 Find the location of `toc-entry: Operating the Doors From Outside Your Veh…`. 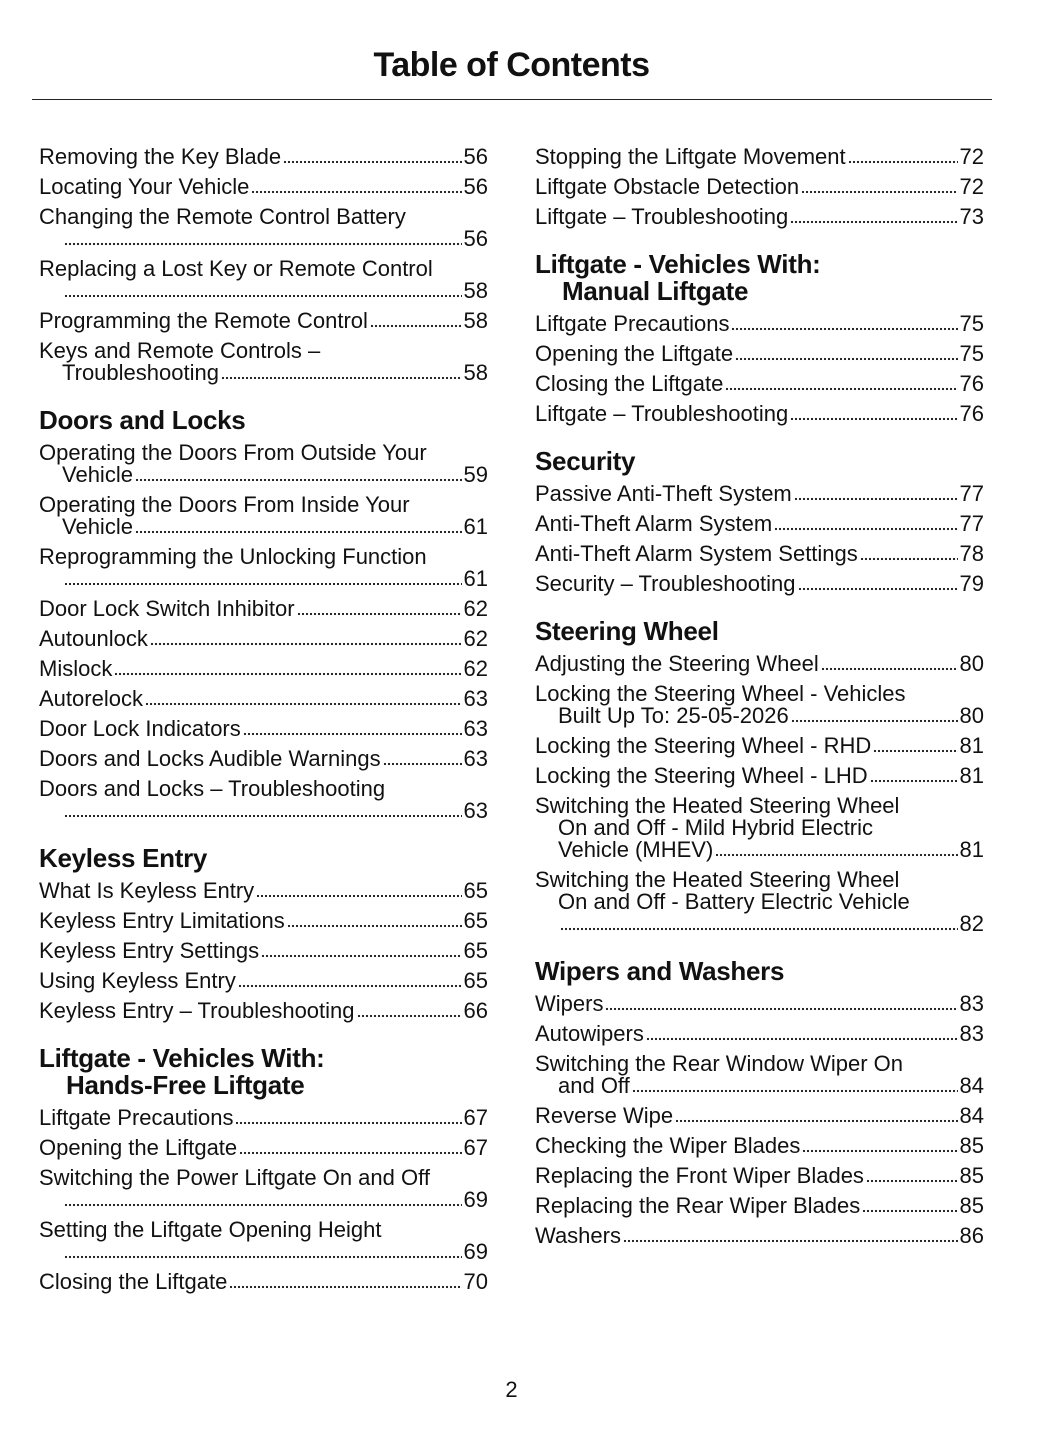

toc-entry: Operating the Doors From Outside Your Veh… is located at coordinates (263, 464).